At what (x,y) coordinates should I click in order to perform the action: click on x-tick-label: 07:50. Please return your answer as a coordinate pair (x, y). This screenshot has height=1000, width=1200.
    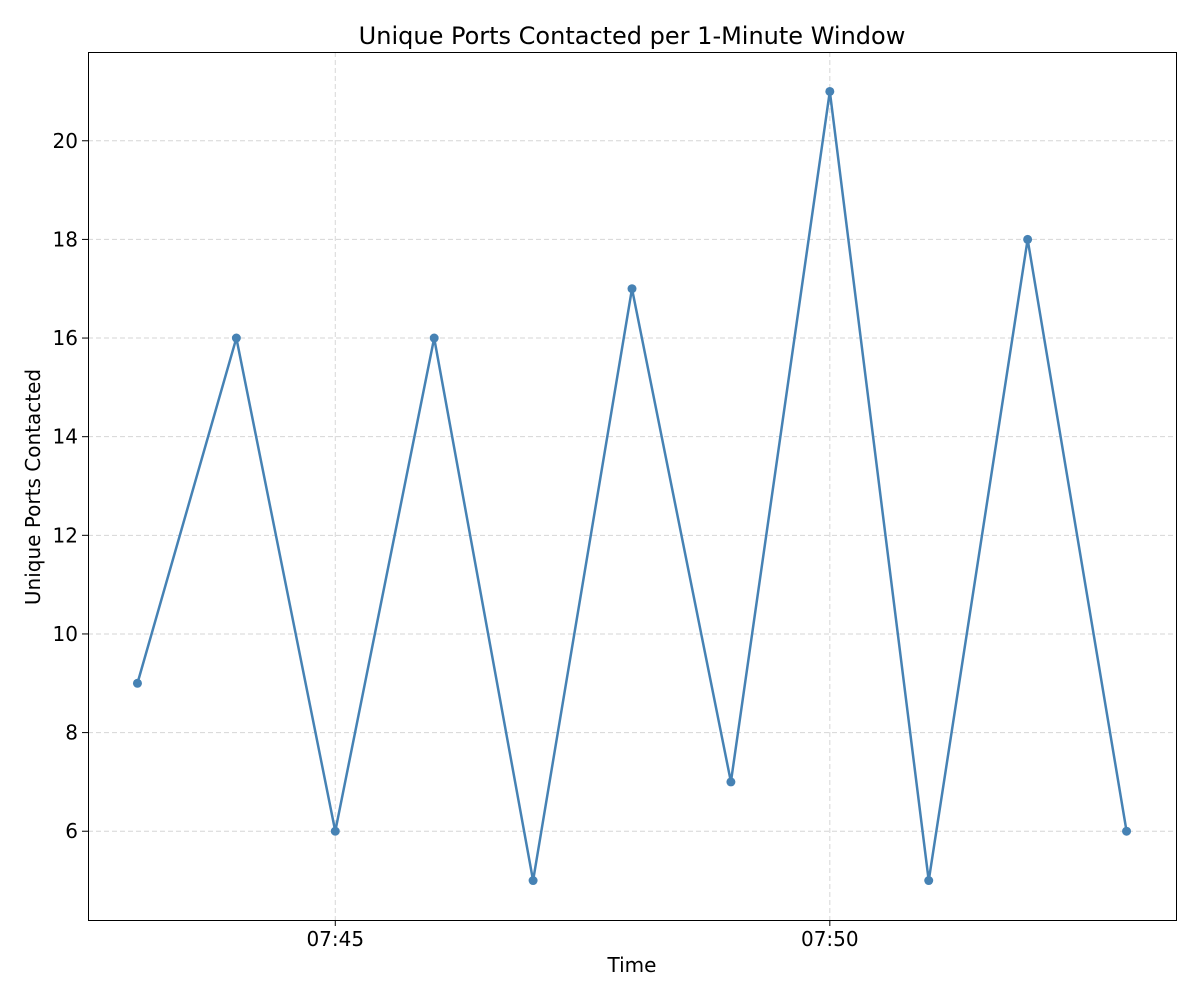
    Looking at the image, I should click on (830, 939).